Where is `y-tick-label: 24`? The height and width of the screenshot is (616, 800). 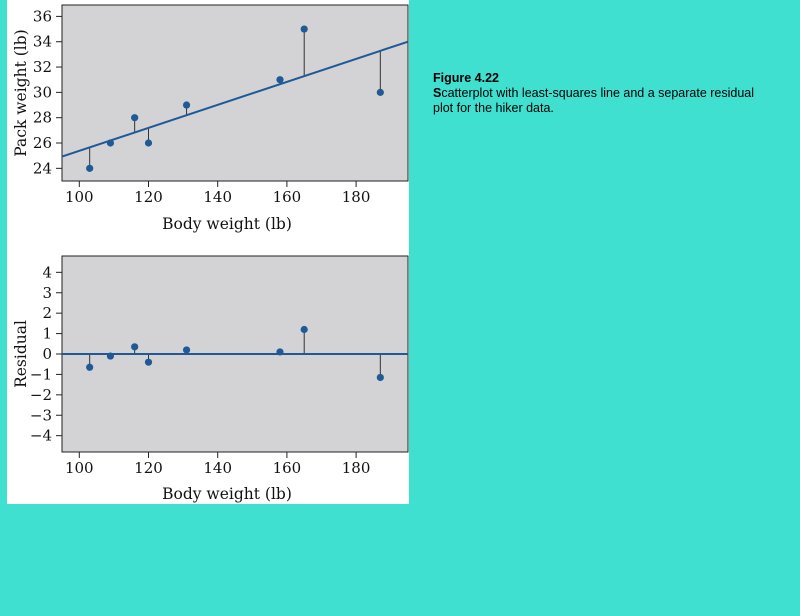 y-tick-label: 24 is located at coordinates (42, 168).